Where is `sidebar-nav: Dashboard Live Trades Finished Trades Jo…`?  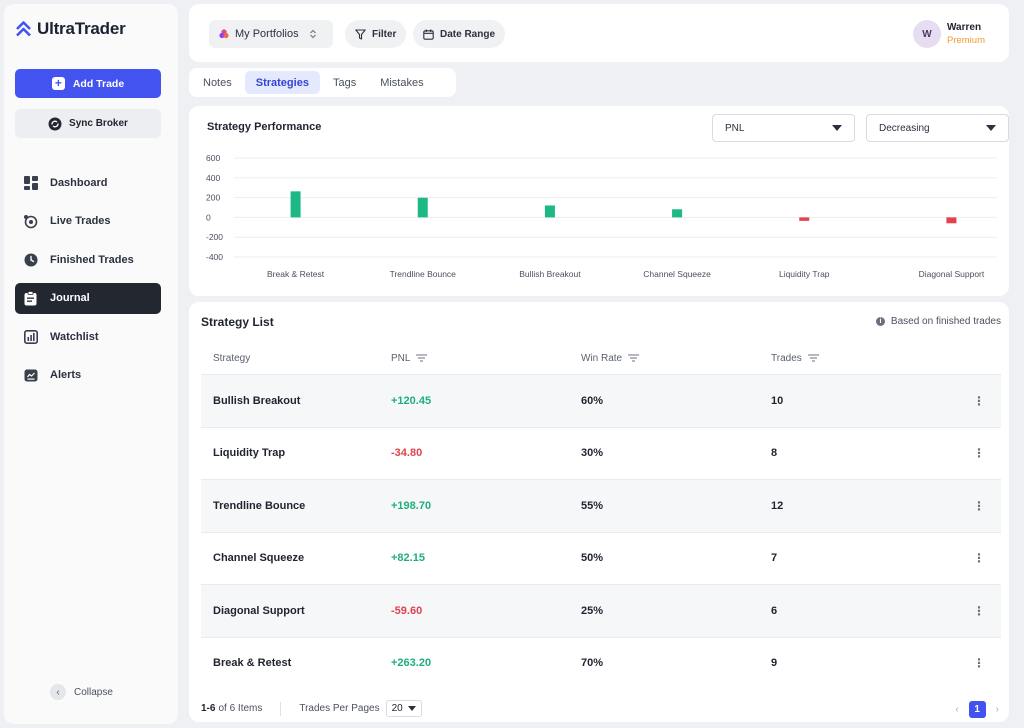
sidebar-nav: Dashboard Live Trades Finished Trades Jo… is located at coordinates (88, 282).